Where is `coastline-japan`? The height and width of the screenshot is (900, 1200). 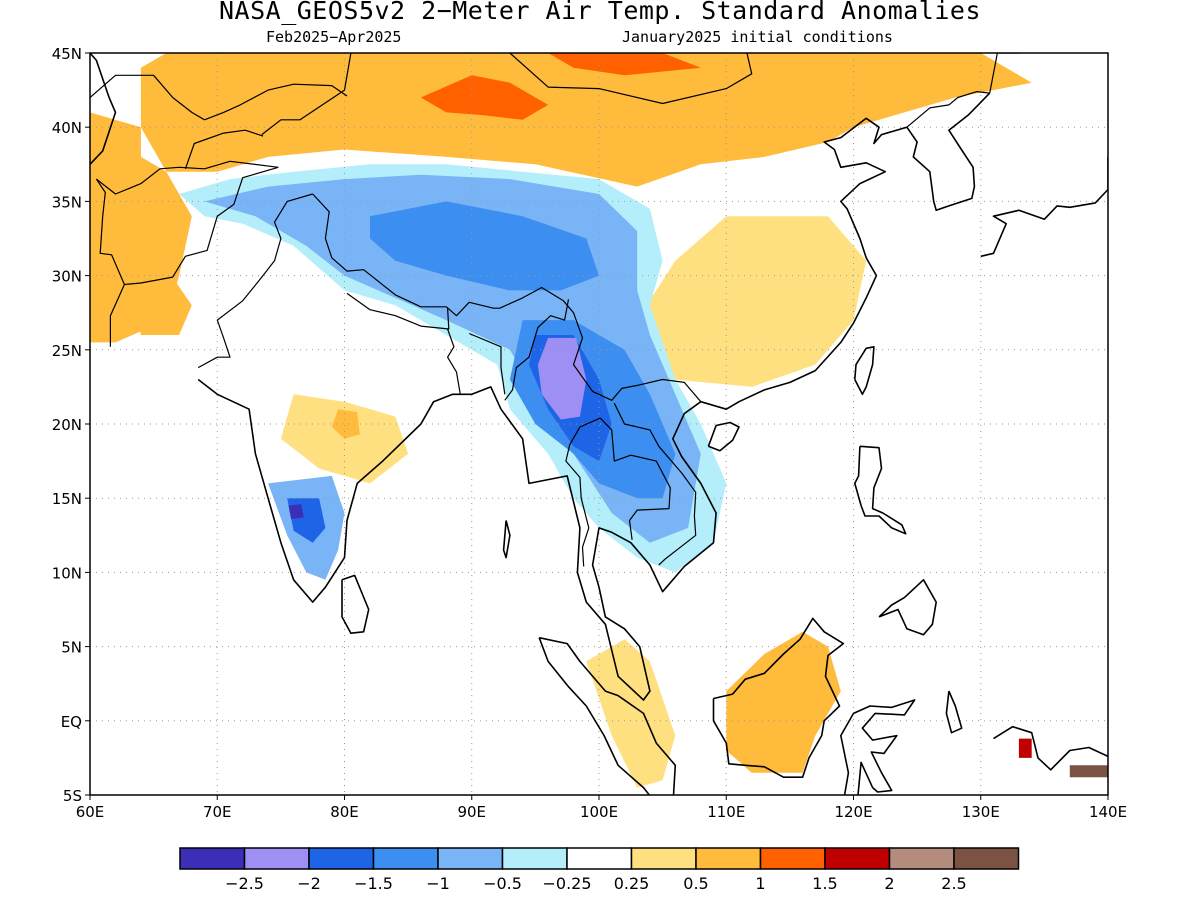 coastline-japan is located at coordinates (1044, 207).